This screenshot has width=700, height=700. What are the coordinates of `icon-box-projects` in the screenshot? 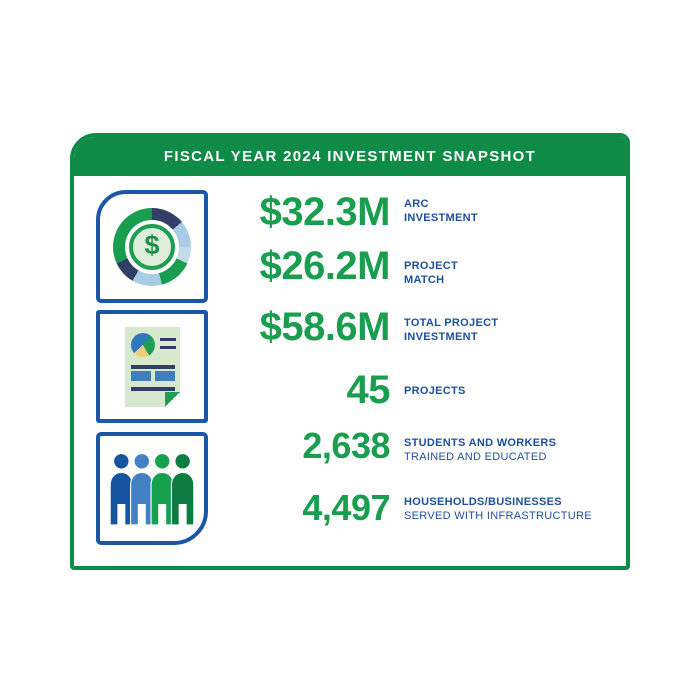 It's located at (152, 366).